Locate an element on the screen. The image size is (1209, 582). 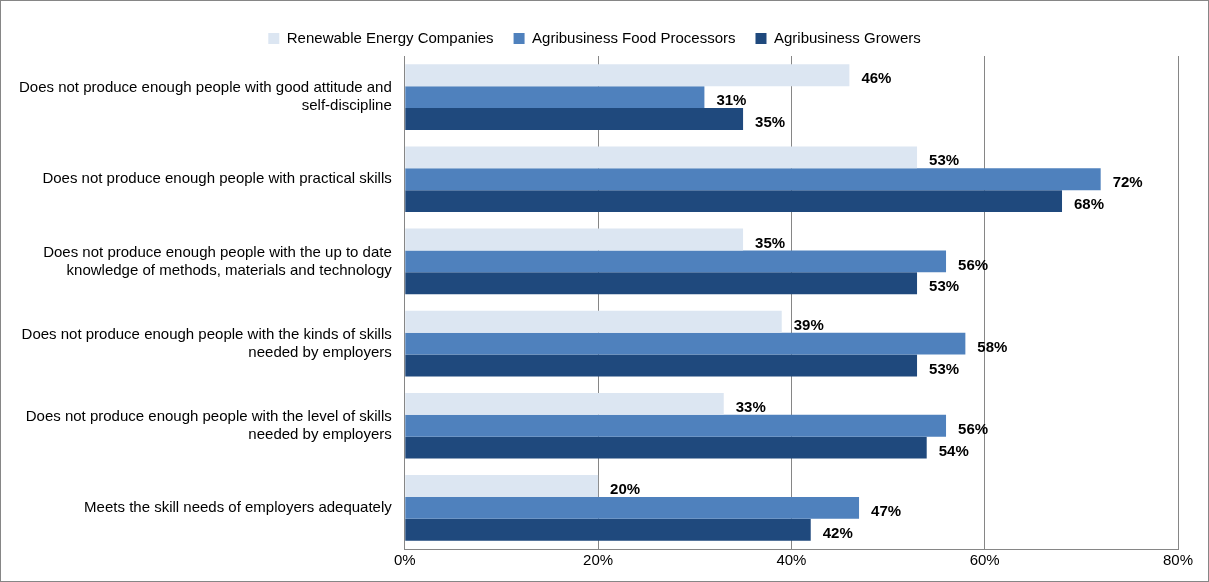
y-tick-label: Does not produce enough people with the level of skills needed by employers is located at coordinates (208, 424).